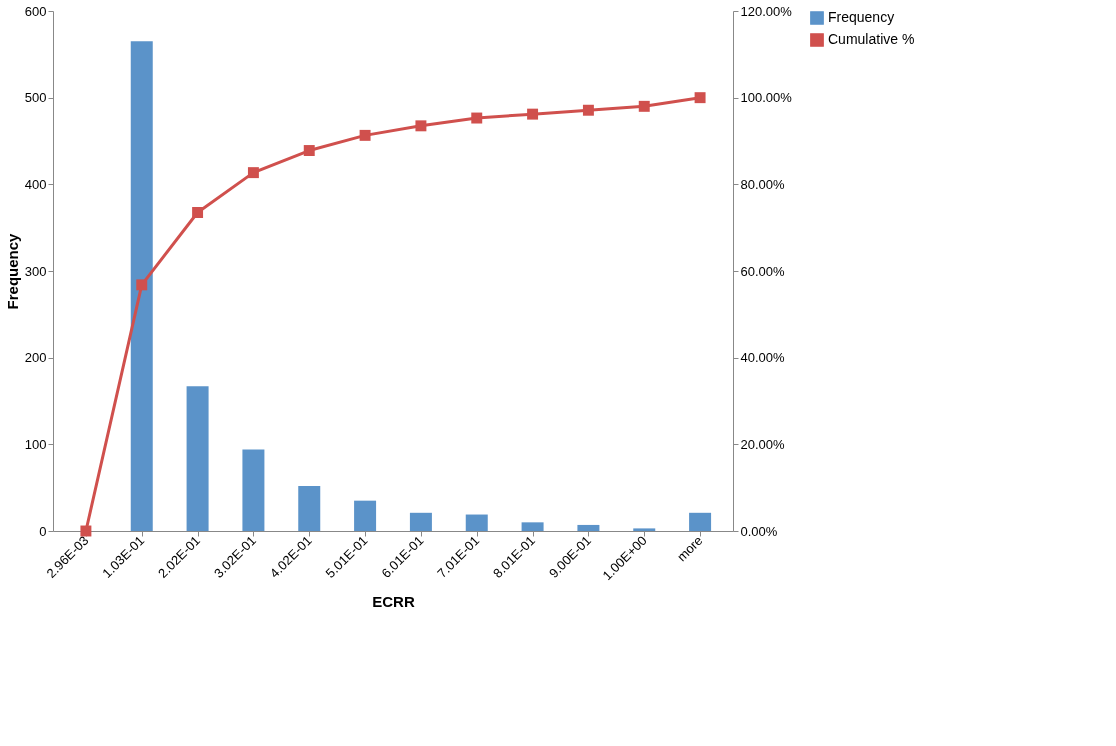 The height and width of the screenshot is (746, 1116). Describe the element at coordinates (35, 184) in the screenshot. I see `y-tick-label: 400` at that location.